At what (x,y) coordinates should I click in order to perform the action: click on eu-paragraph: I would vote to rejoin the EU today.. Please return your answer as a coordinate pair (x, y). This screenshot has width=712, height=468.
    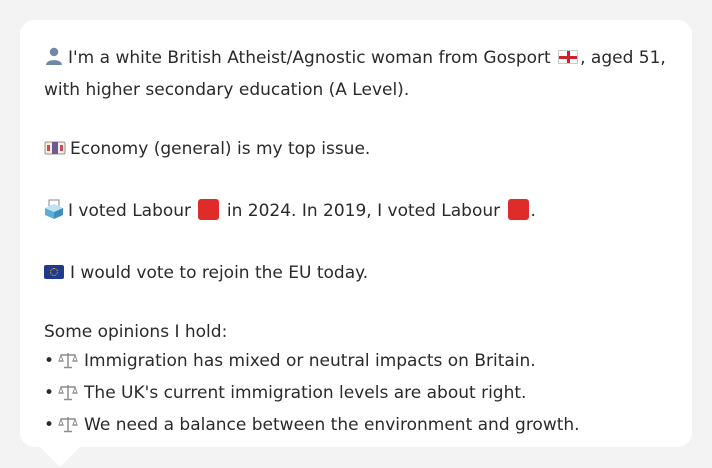
    Looking at the image, I should click on (356, 273).